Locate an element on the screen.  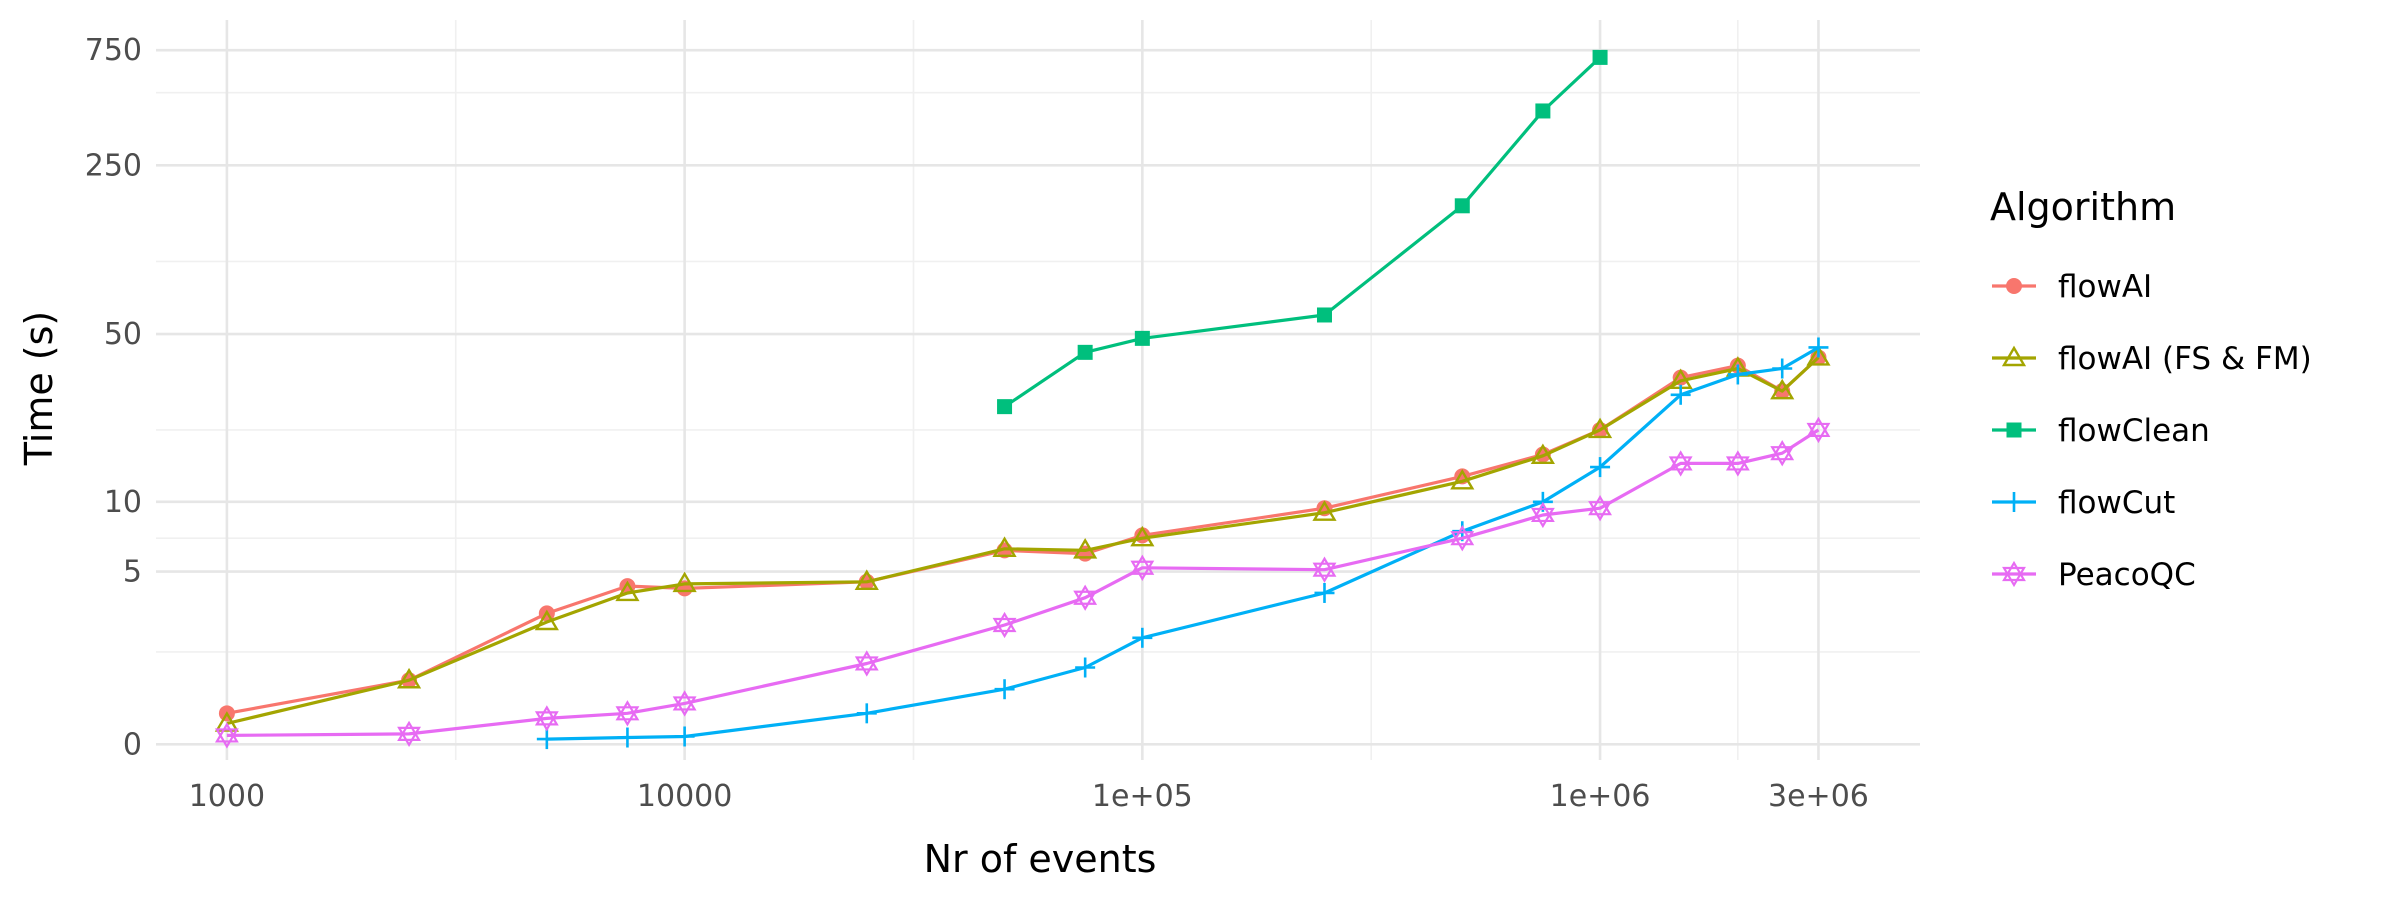
y-tick-label: 0 is located at coordinates (132, 744).